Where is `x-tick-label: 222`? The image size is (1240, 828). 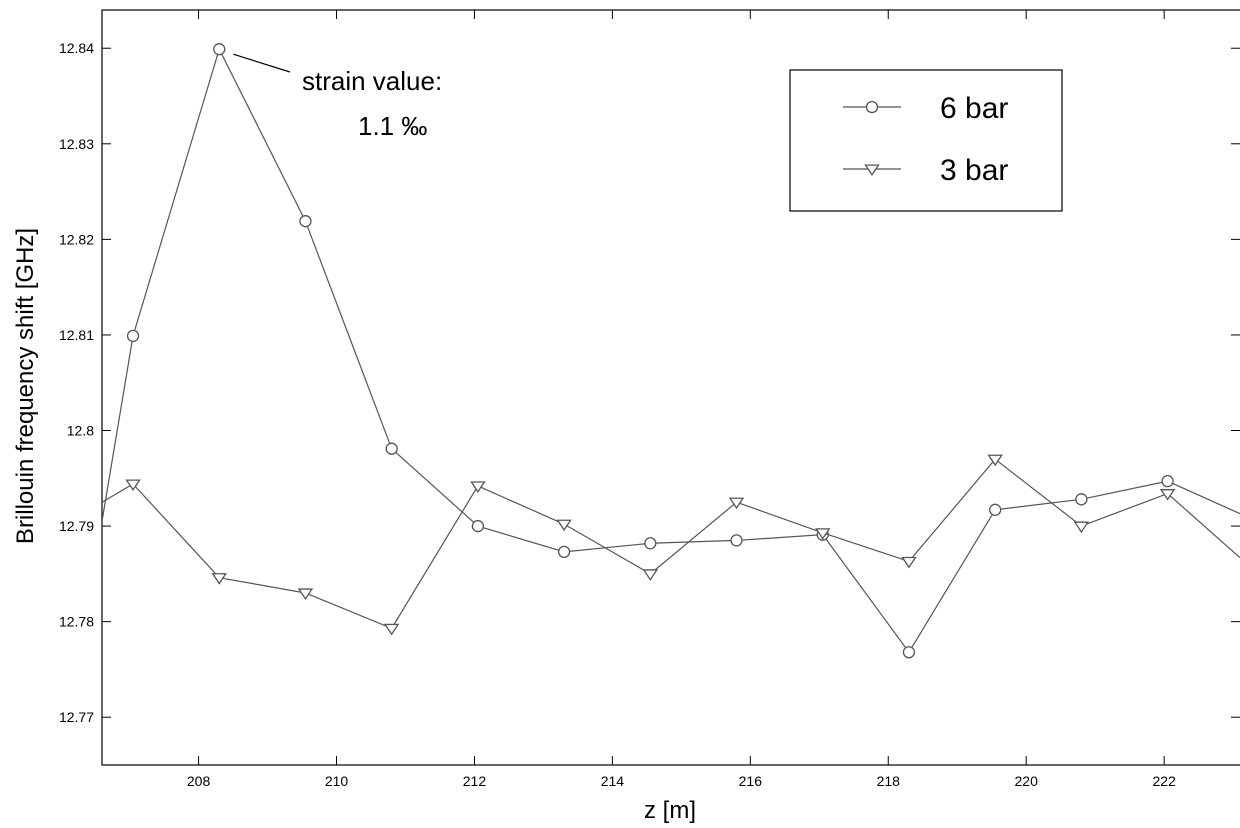
x-tick-label: 222 is located at coordinates (1164, 781).